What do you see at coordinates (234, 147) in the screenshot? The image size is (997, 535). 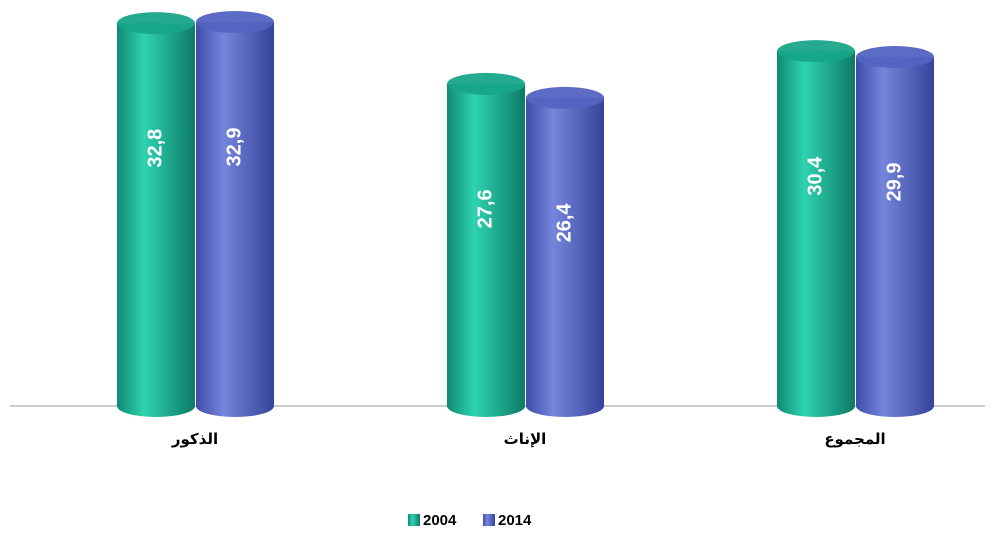 I see `value-label: 32,9` at bounding box center [234, 147].